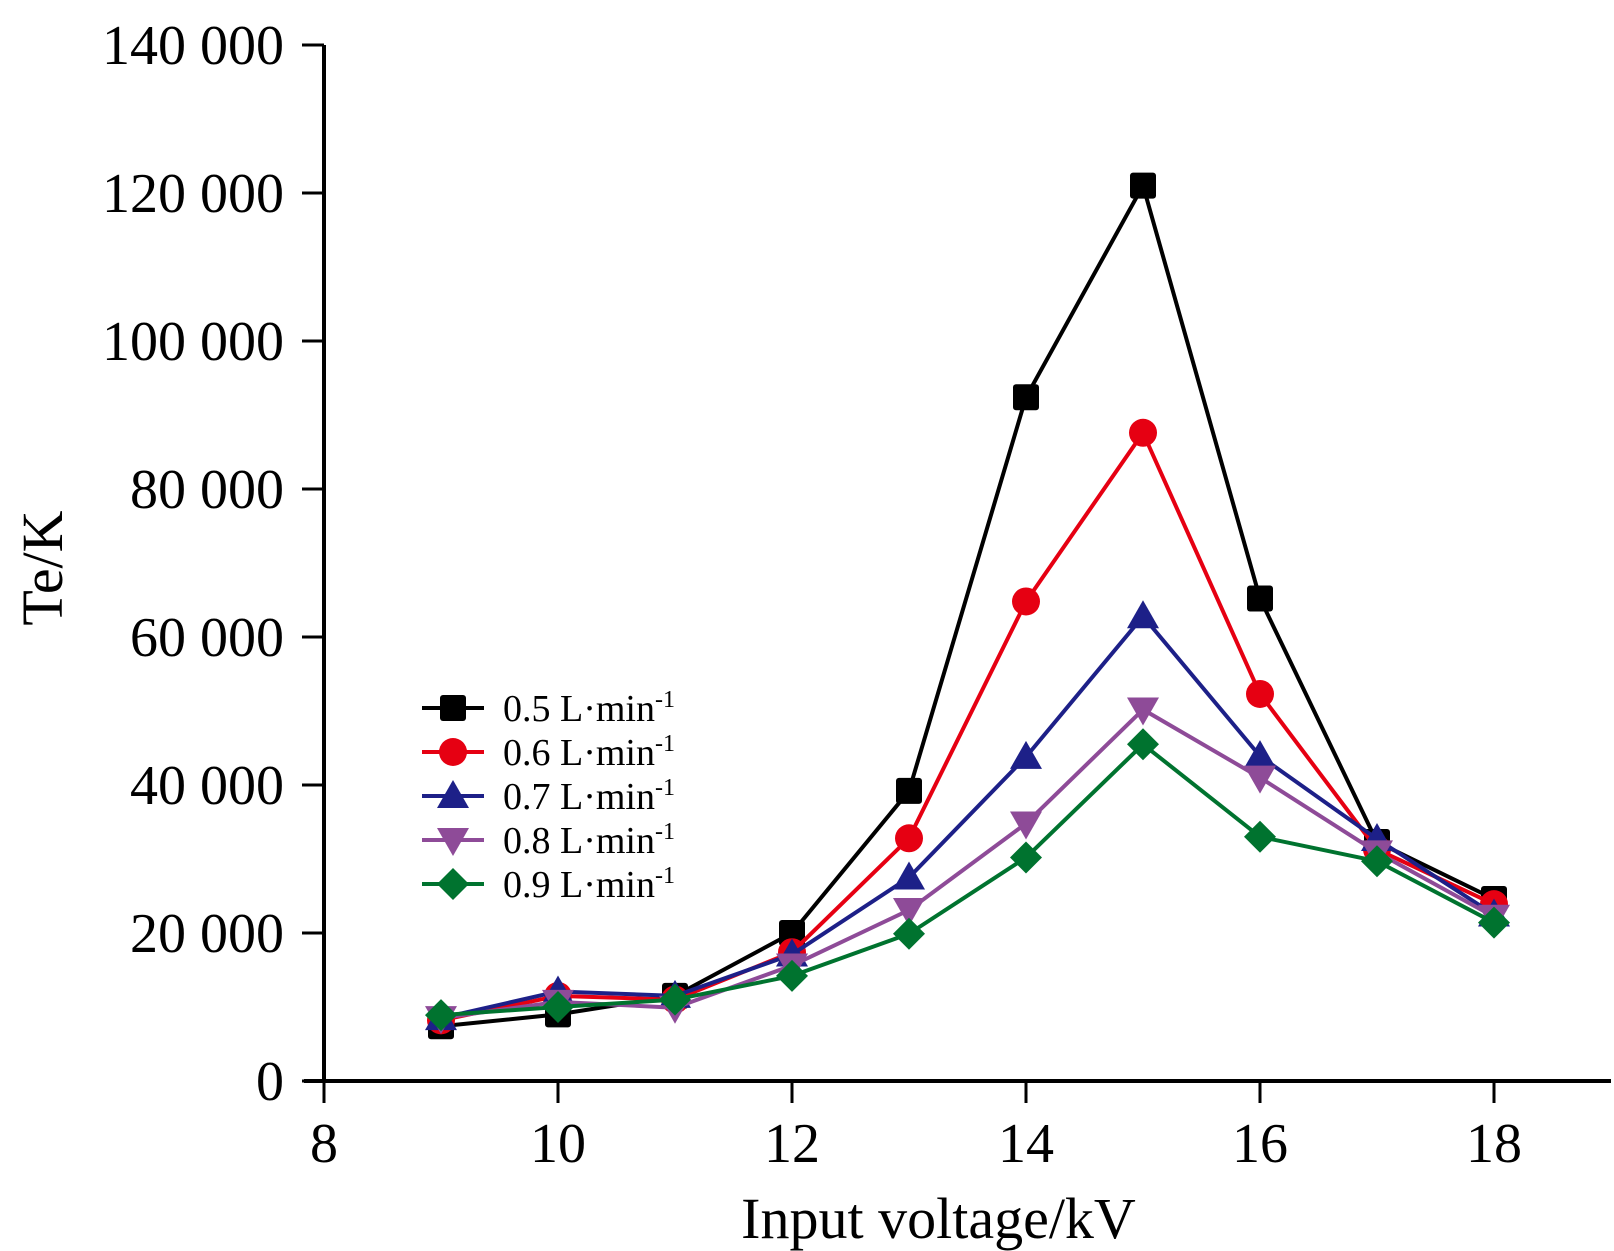 The width and height of the screenshot is (1614, 1251). I want to click on legend-item: 0.9 L·min-1, so click(548, 884).